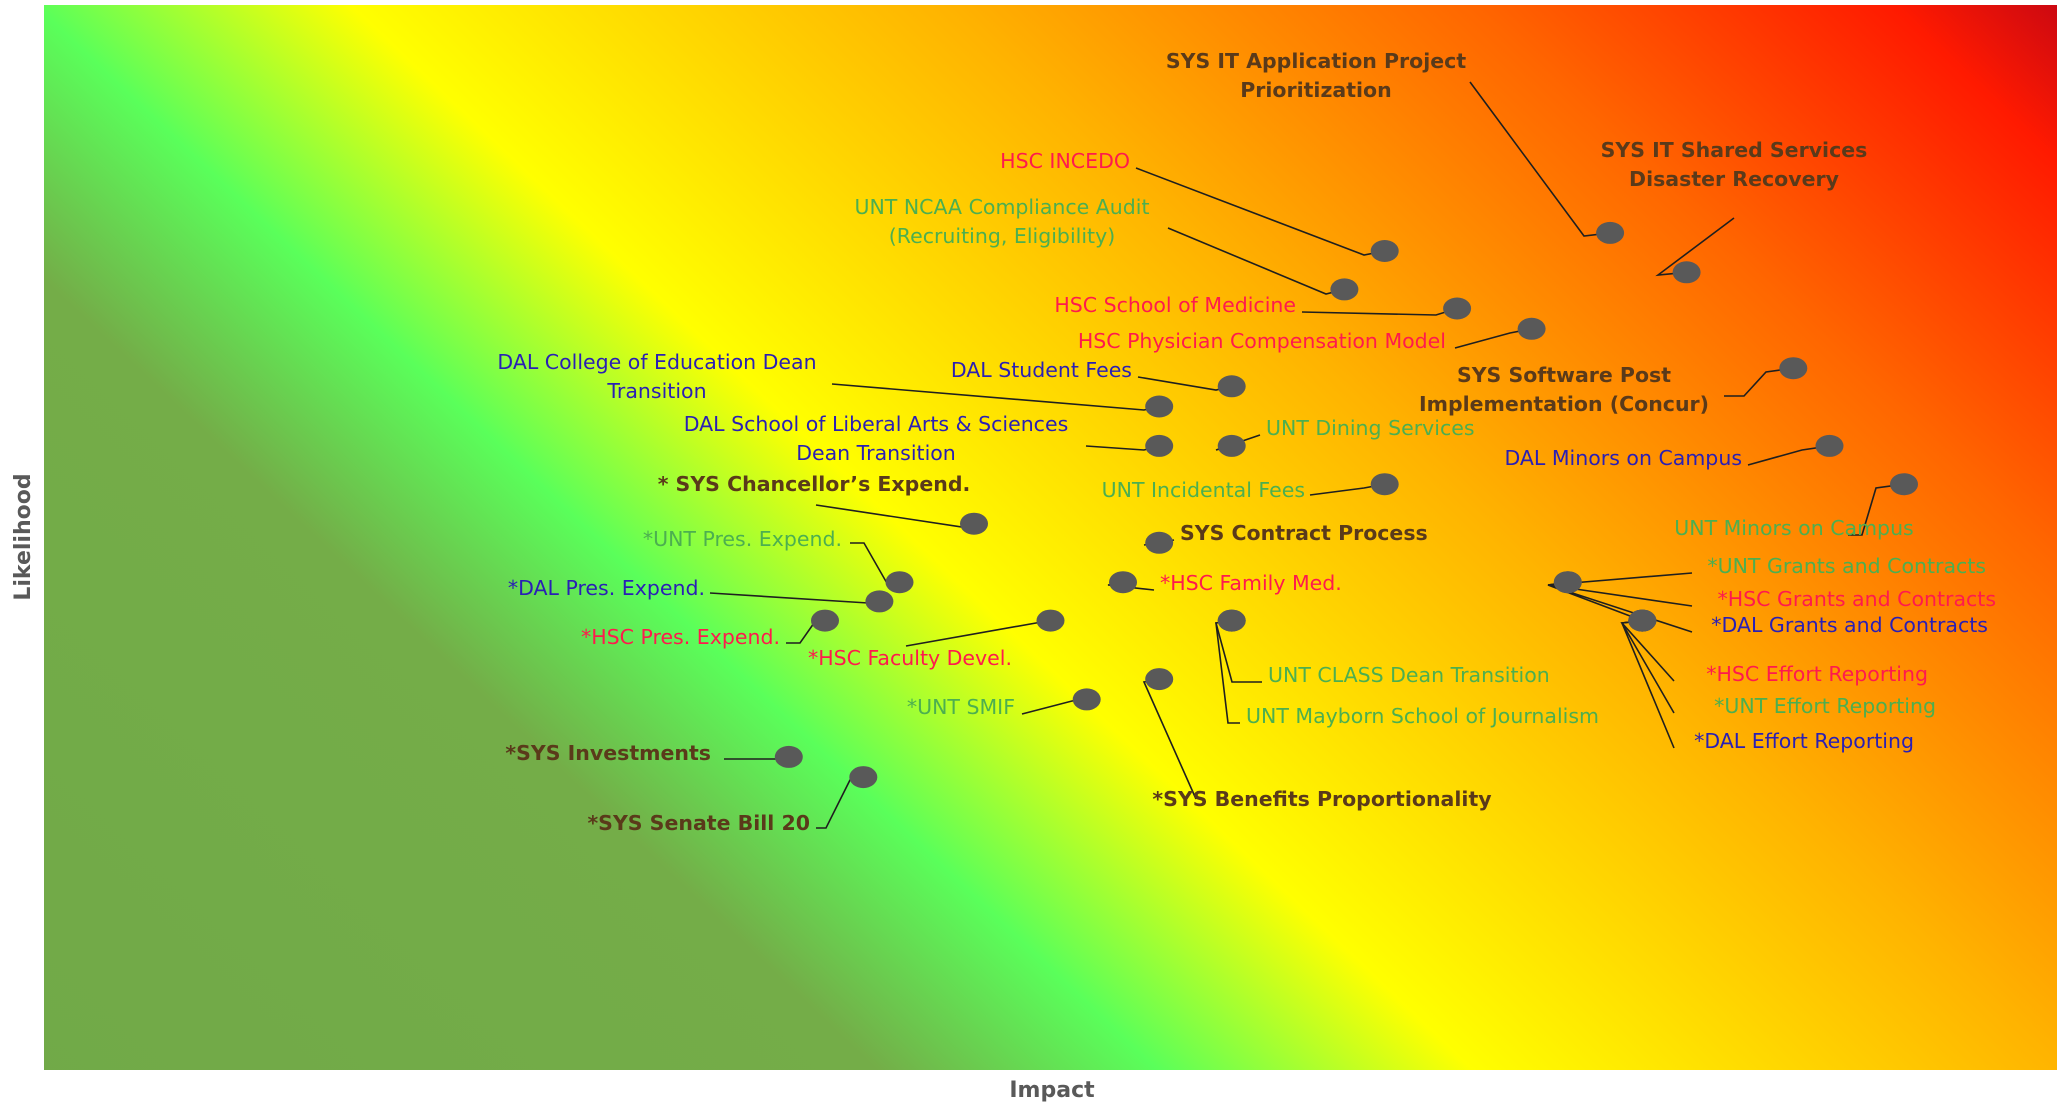 The image size is (2057, 1103). I want to click on data-label-line: SYS Contract Process, so click(1304, 533).